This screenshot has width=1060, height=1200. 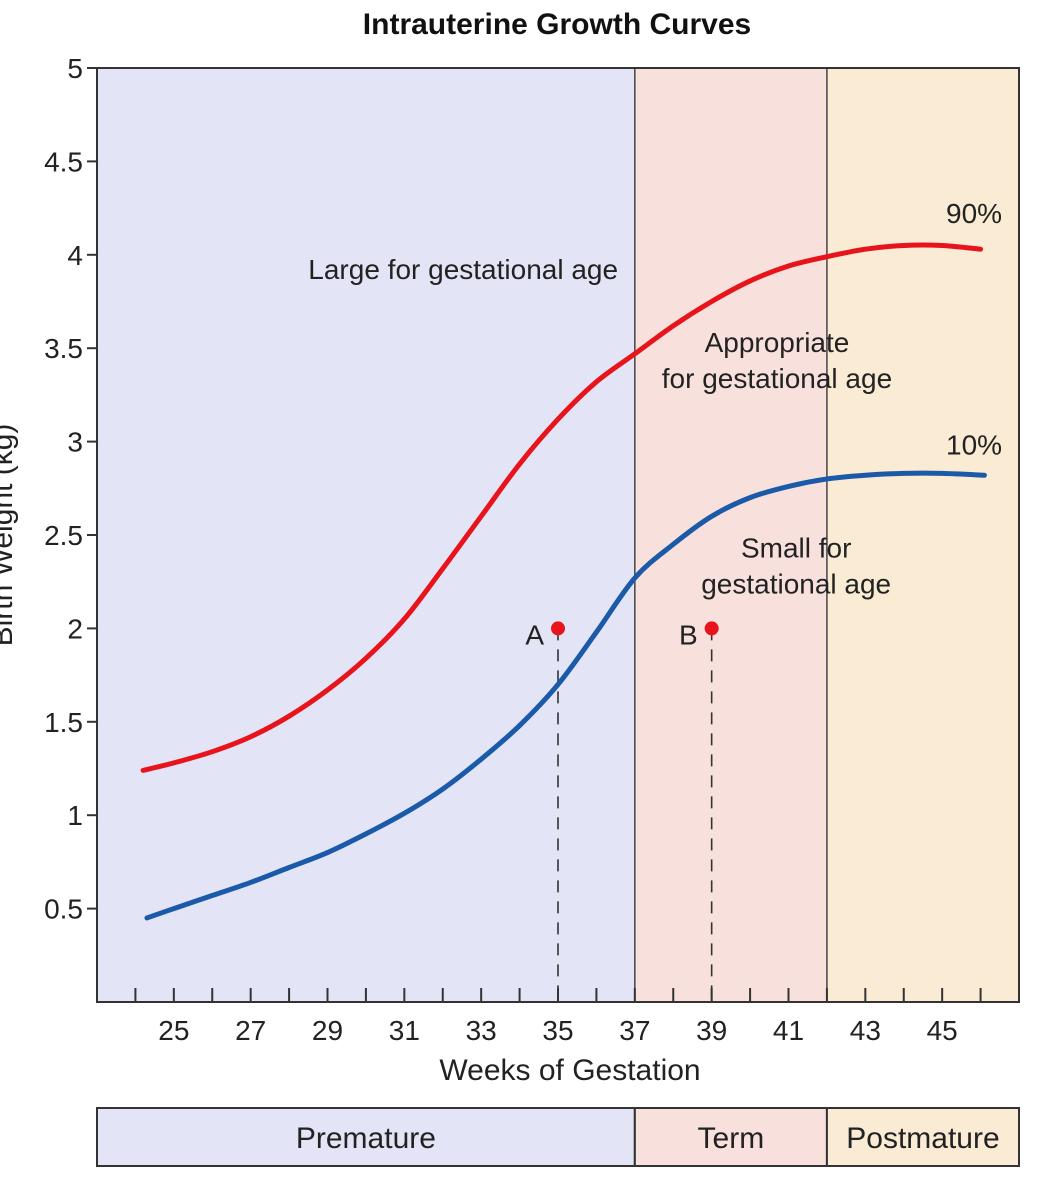 What do you see at coordinates (75, 628) in the screenshot?
I see `y-tick-label: 2` at bounding box center [75, 628].